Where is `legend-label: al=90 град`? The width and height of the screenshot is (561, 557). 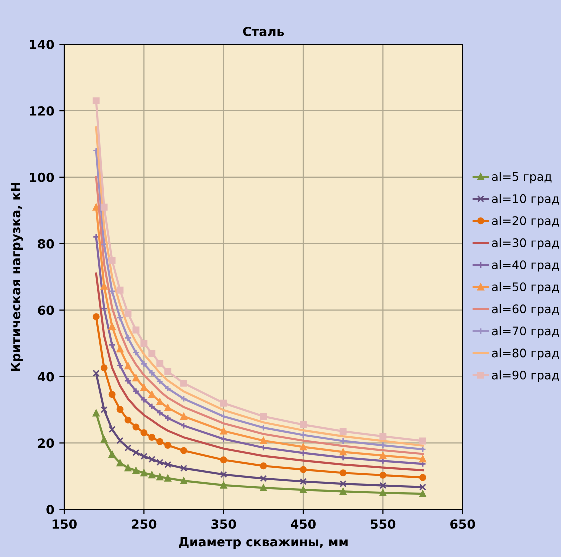 legend-label: al=90 град is located at coordinates (526, 376).